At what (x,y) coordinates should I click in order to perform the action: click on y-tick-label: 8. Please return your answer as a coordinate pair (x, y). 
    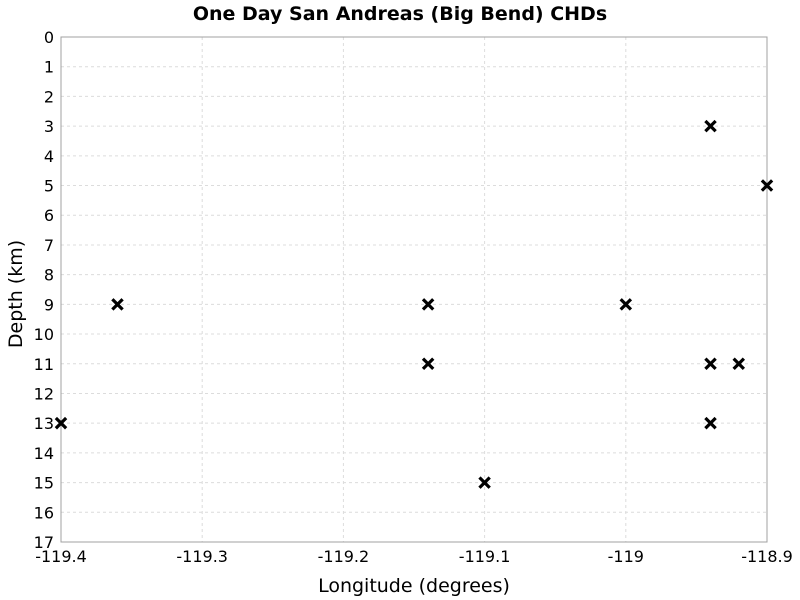
    Looking at the image, I should click on (49, 275).